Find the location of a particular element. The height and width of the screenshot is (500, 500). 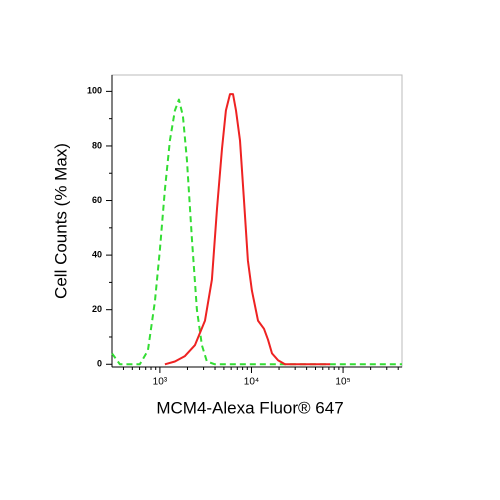

x-tick-label: 10³ is located at coordinates (160, 382).